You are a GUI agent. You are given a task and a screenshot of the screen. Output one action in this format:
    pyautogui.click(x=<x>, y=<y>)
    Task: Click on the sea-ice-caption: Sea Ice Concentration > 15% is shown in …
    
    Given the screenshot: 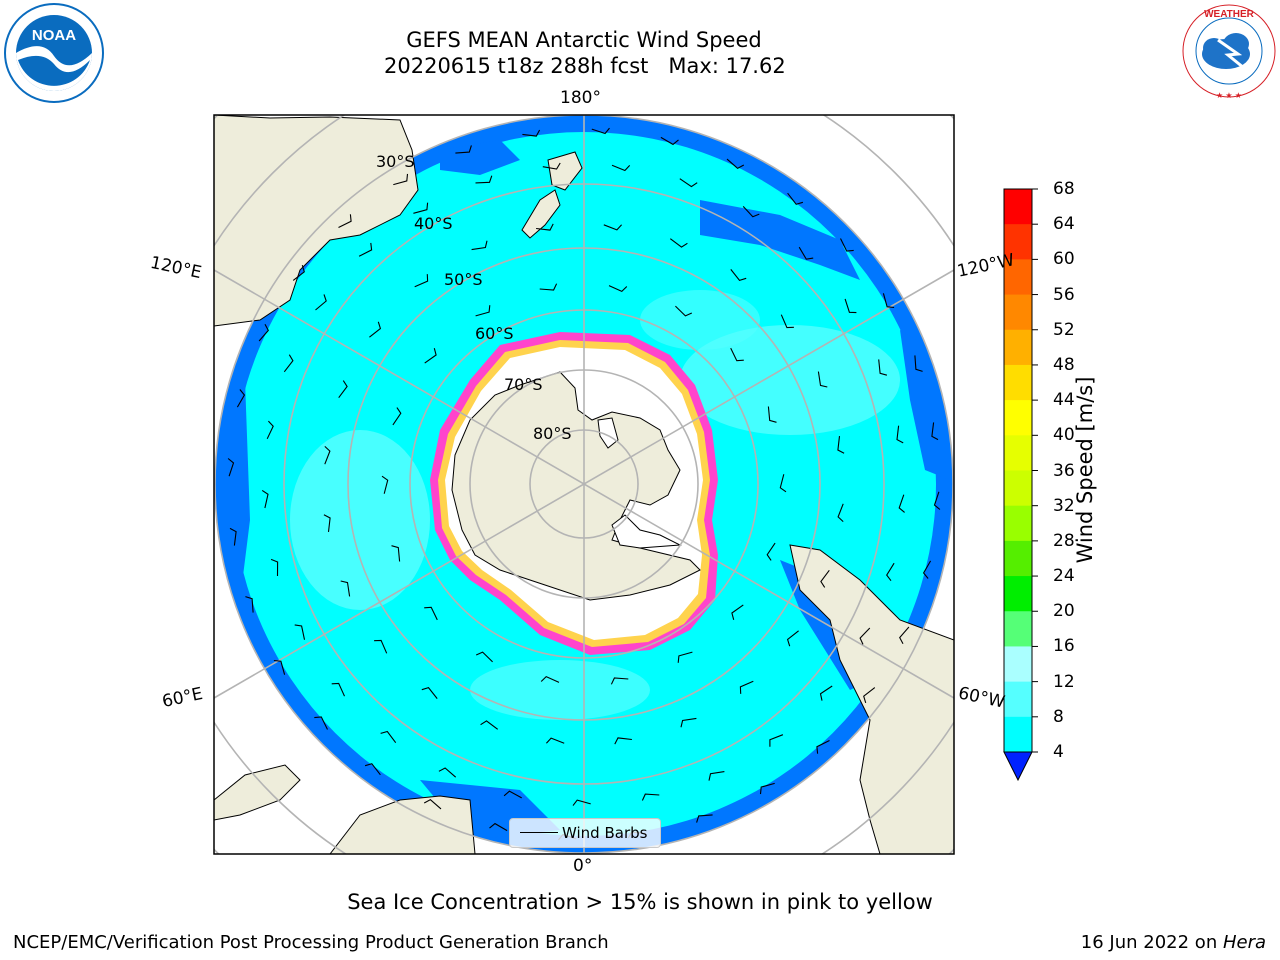 What is the action you would take?
    pyautogui.click(x=640, y=902)
    